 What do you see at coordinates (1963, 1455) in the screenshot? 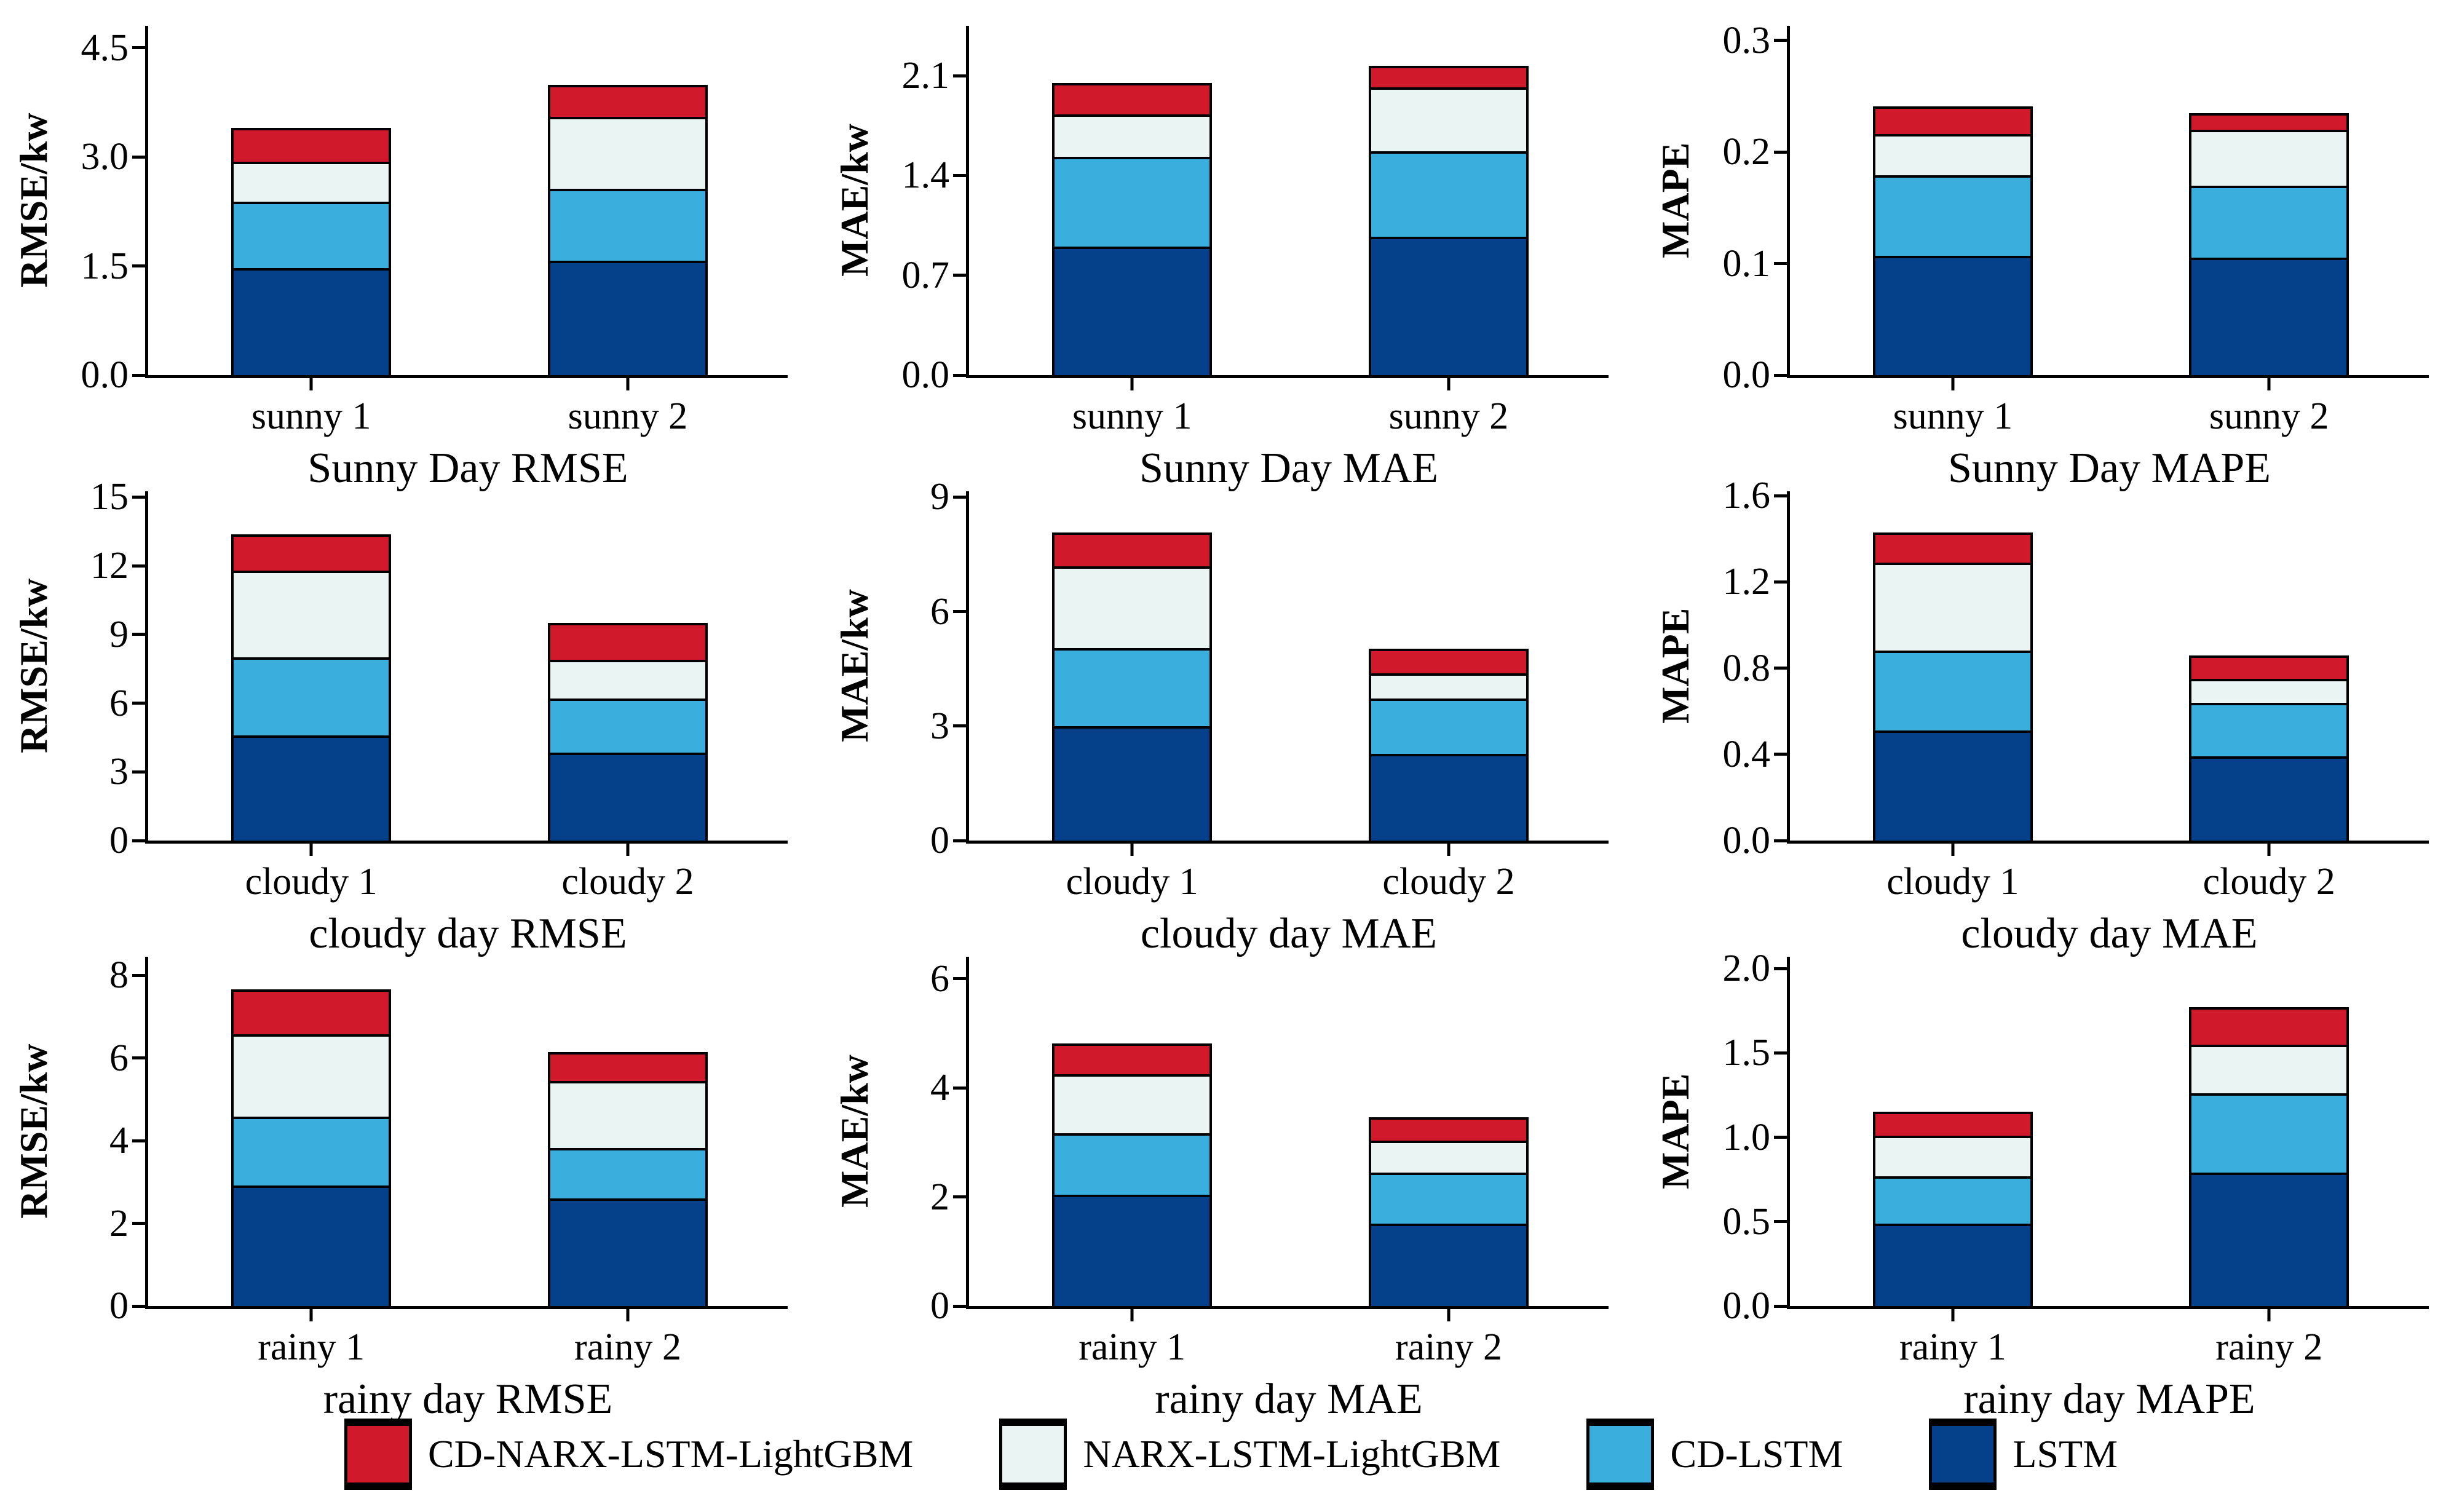
I see `navy-swatch` at bounding box center [1963, 1455].